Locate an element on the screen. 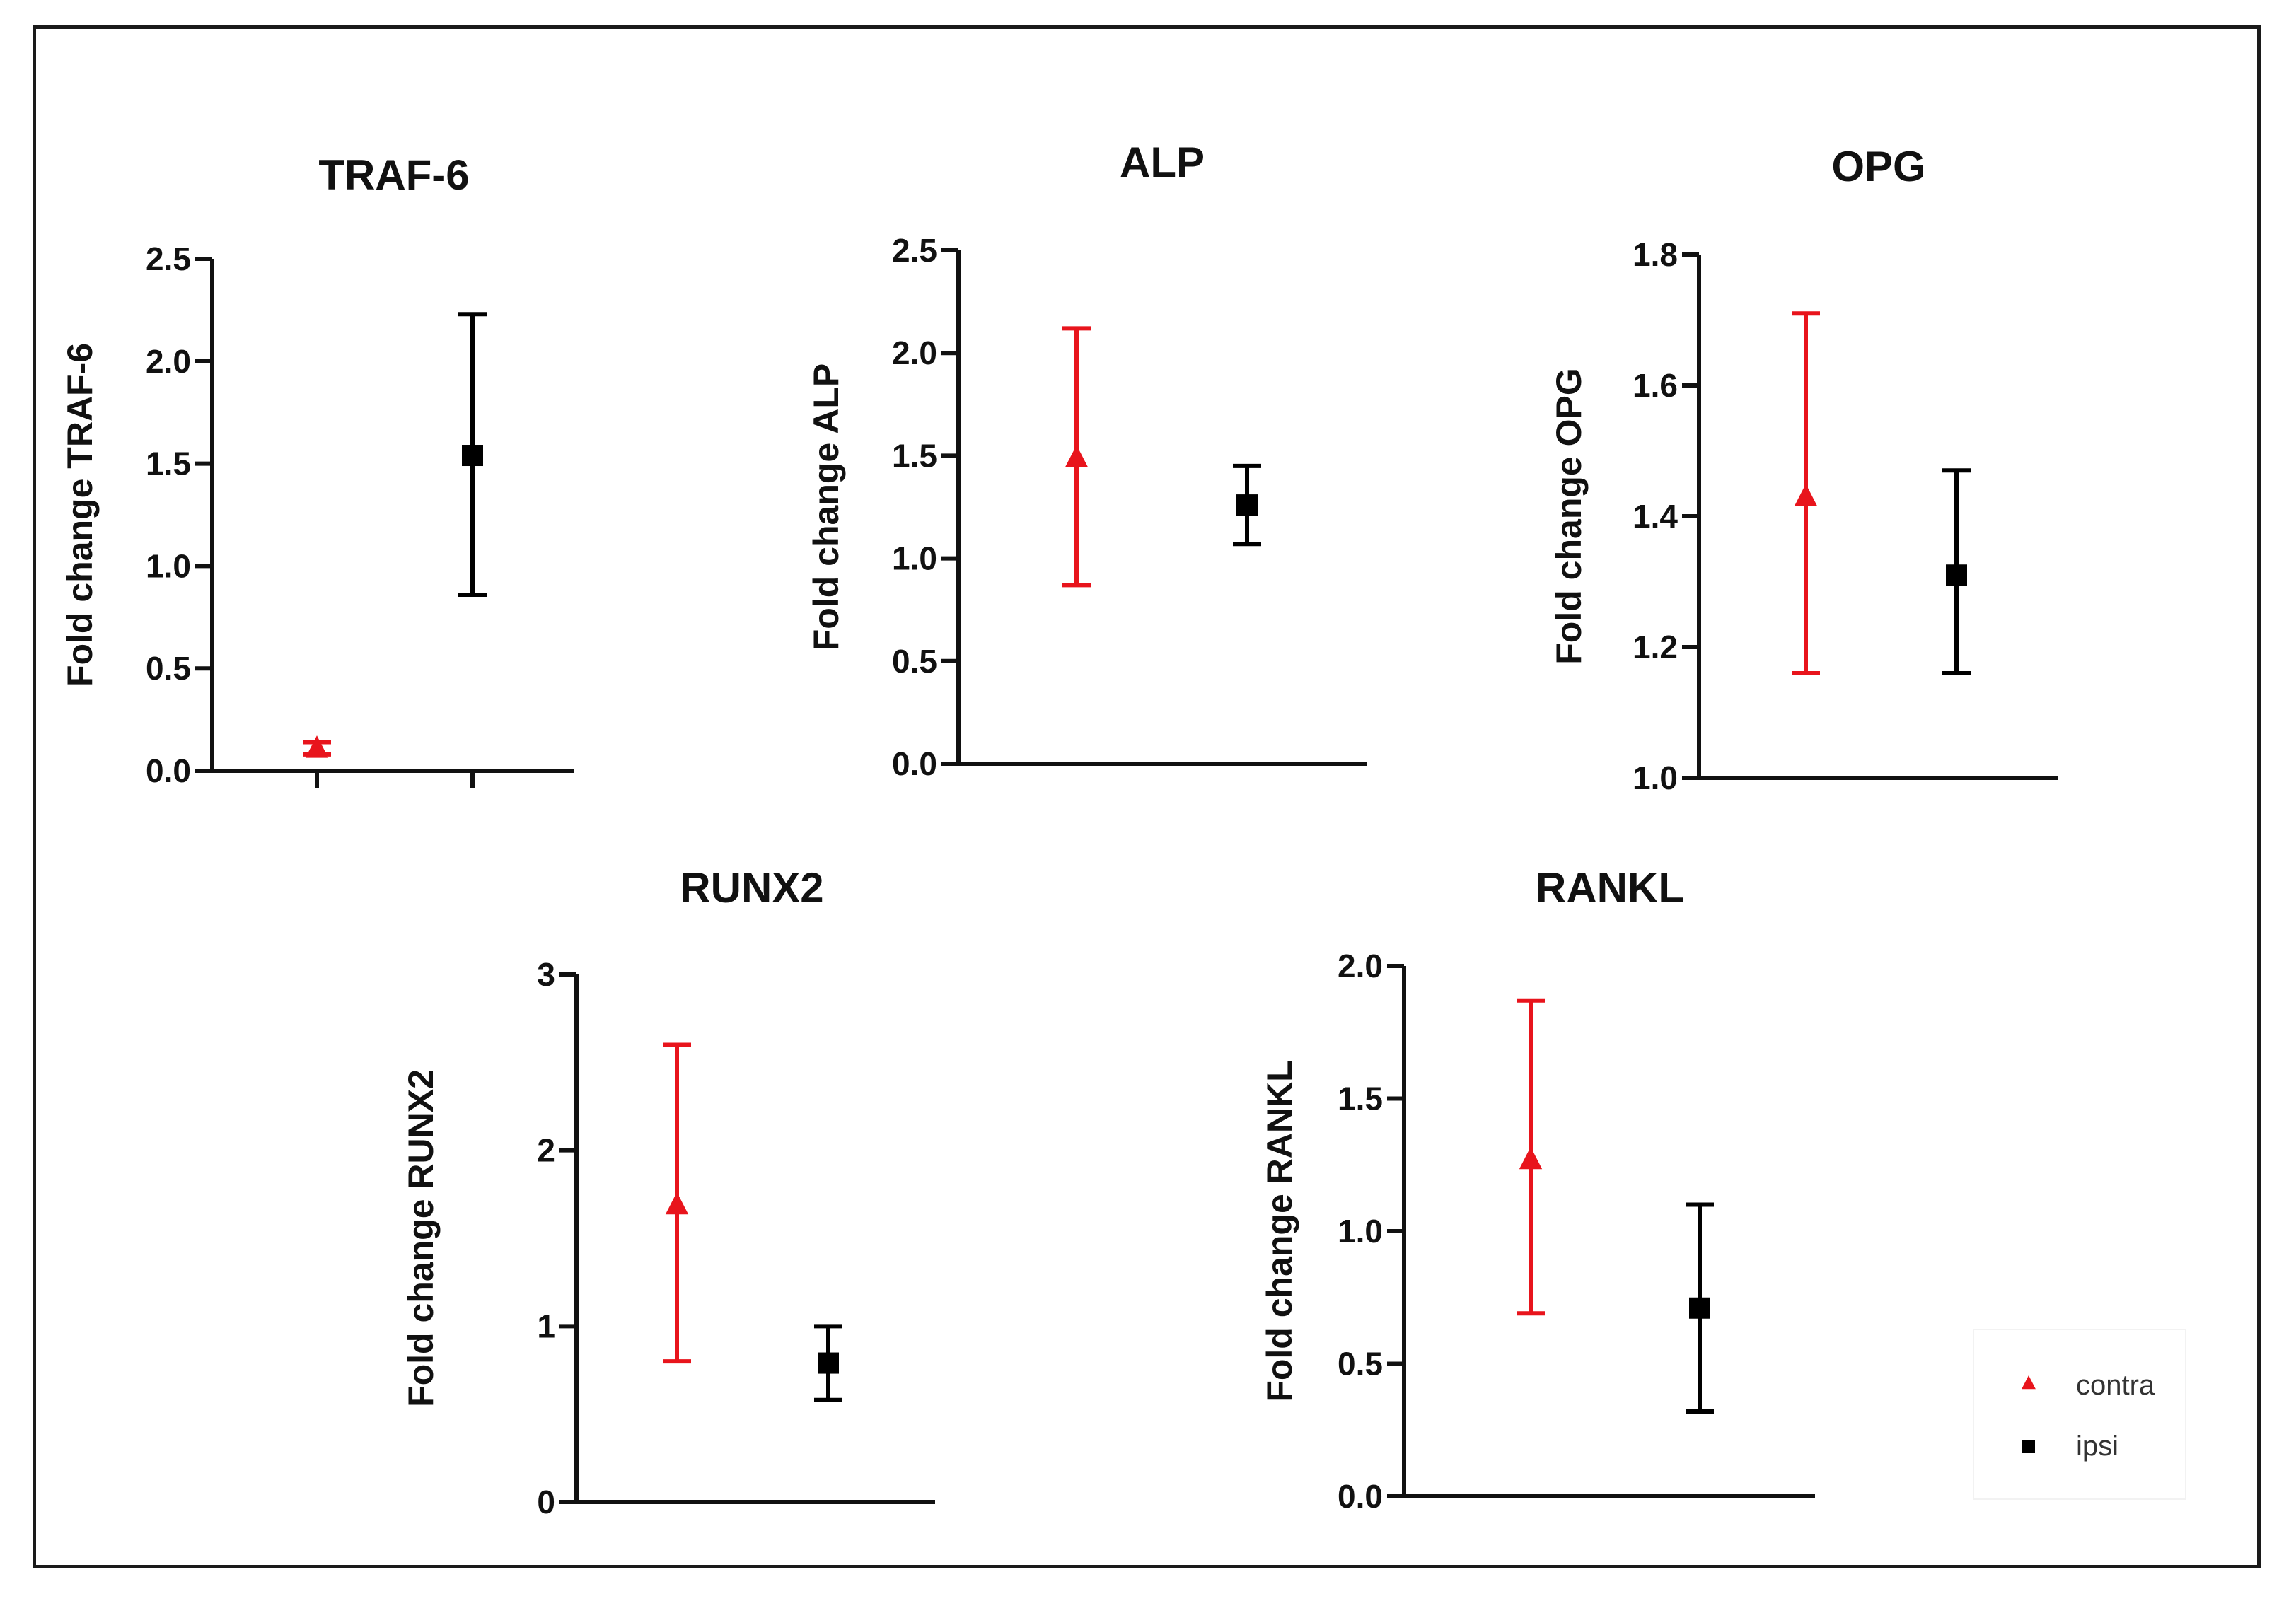 The height and width of the screenshot is (1601, 2296). panel-title: ALP is located at coordinates (1162, 162).